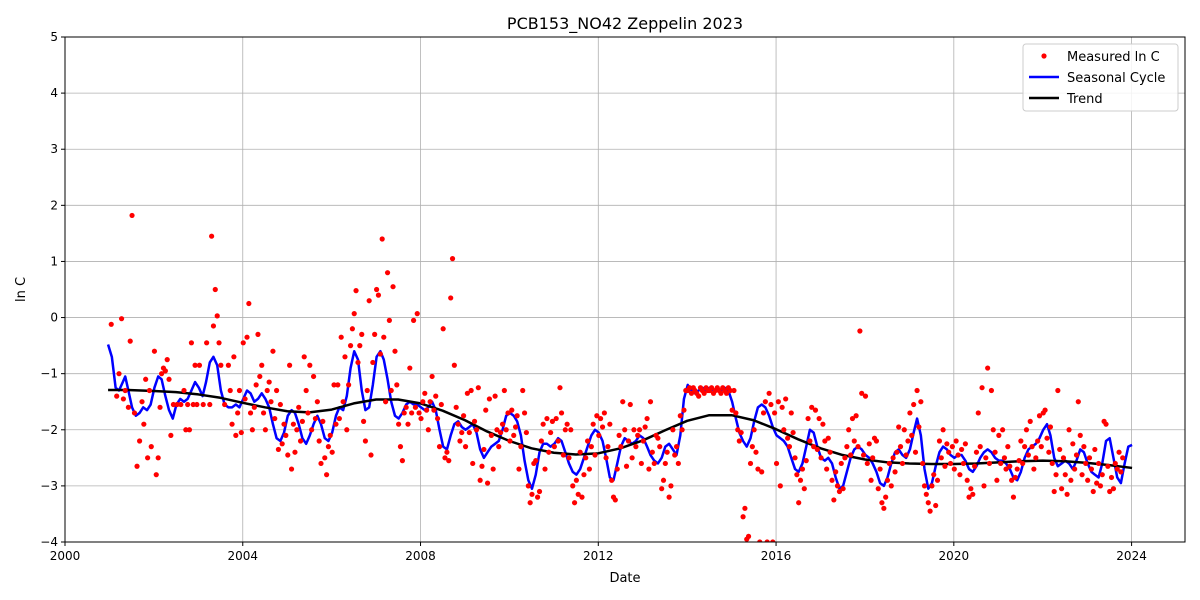 The image size is (1200, 600). I want to click on y-tick-label: −4, so click(49, 542).